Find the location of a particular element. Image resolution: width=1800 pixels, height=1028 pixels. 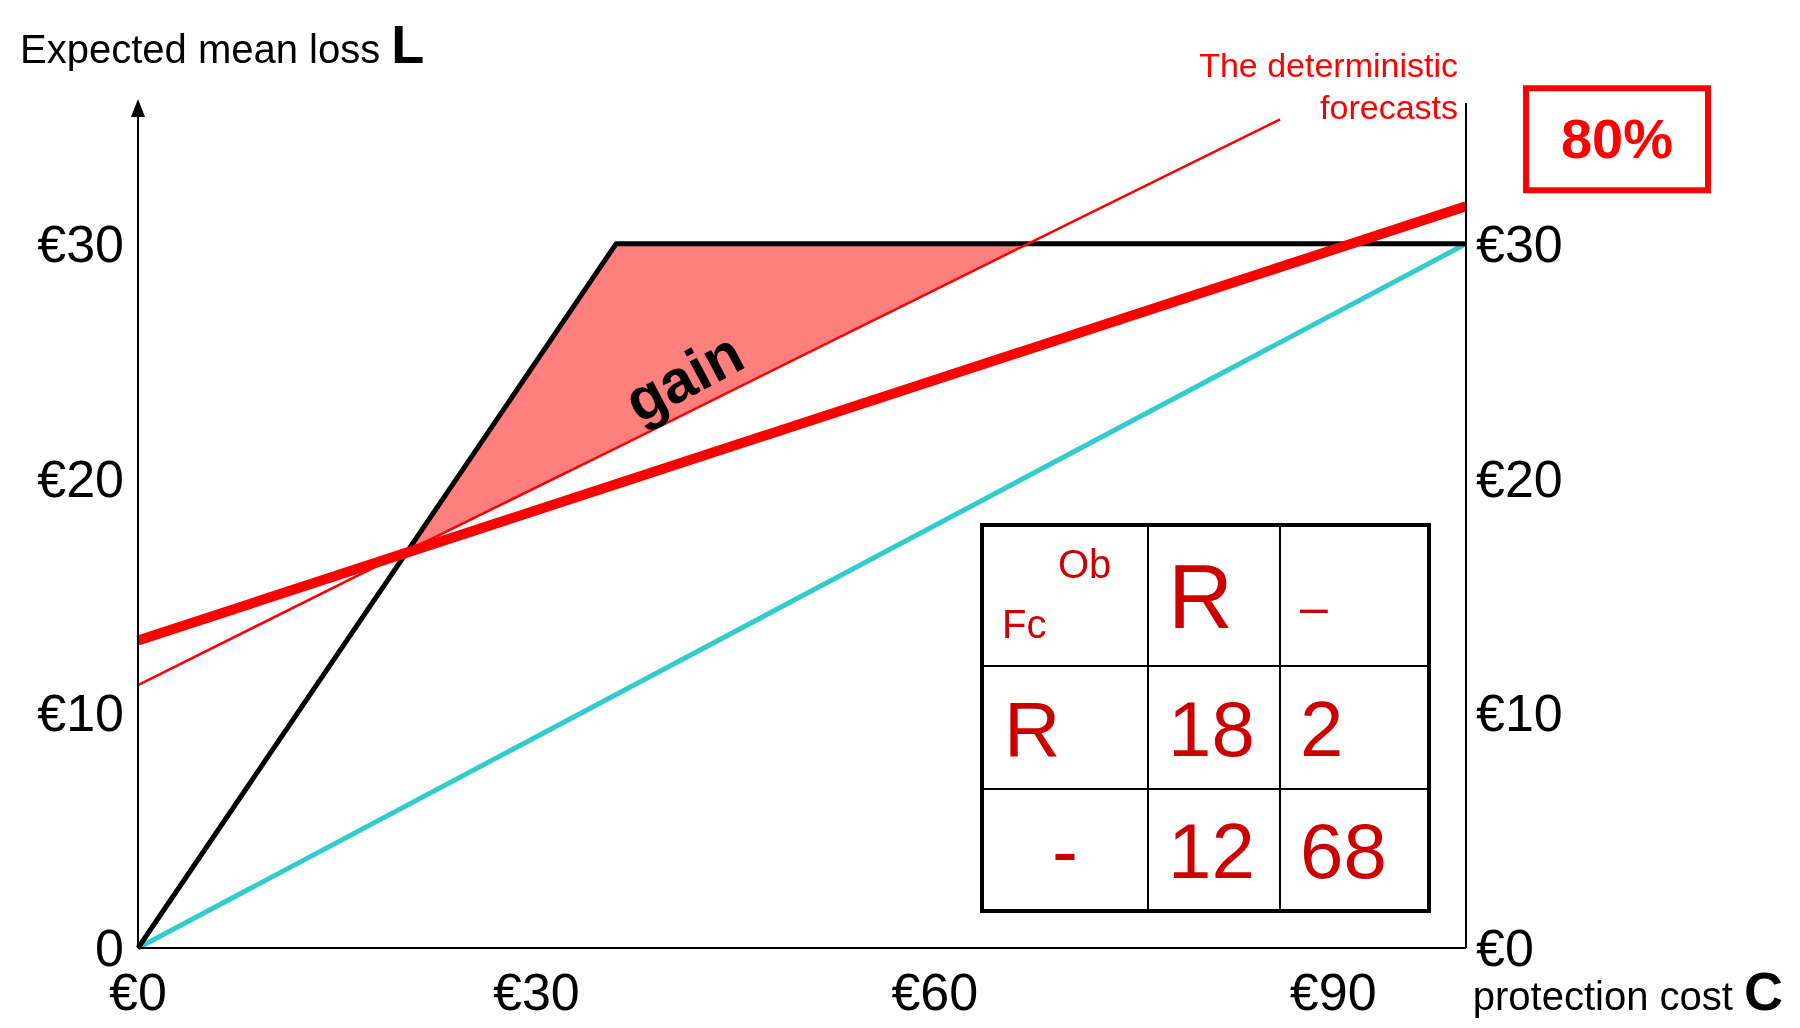

series-label: 80% is located at coordinates (1617, 139).